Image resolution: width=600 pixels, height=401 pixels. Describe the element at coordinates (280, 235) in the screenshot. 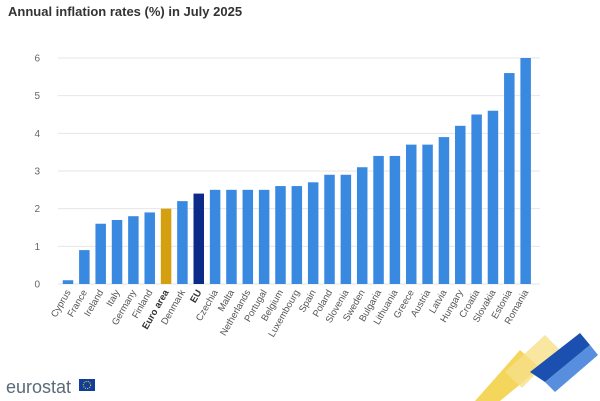

I see `bar-belgium` at that location.